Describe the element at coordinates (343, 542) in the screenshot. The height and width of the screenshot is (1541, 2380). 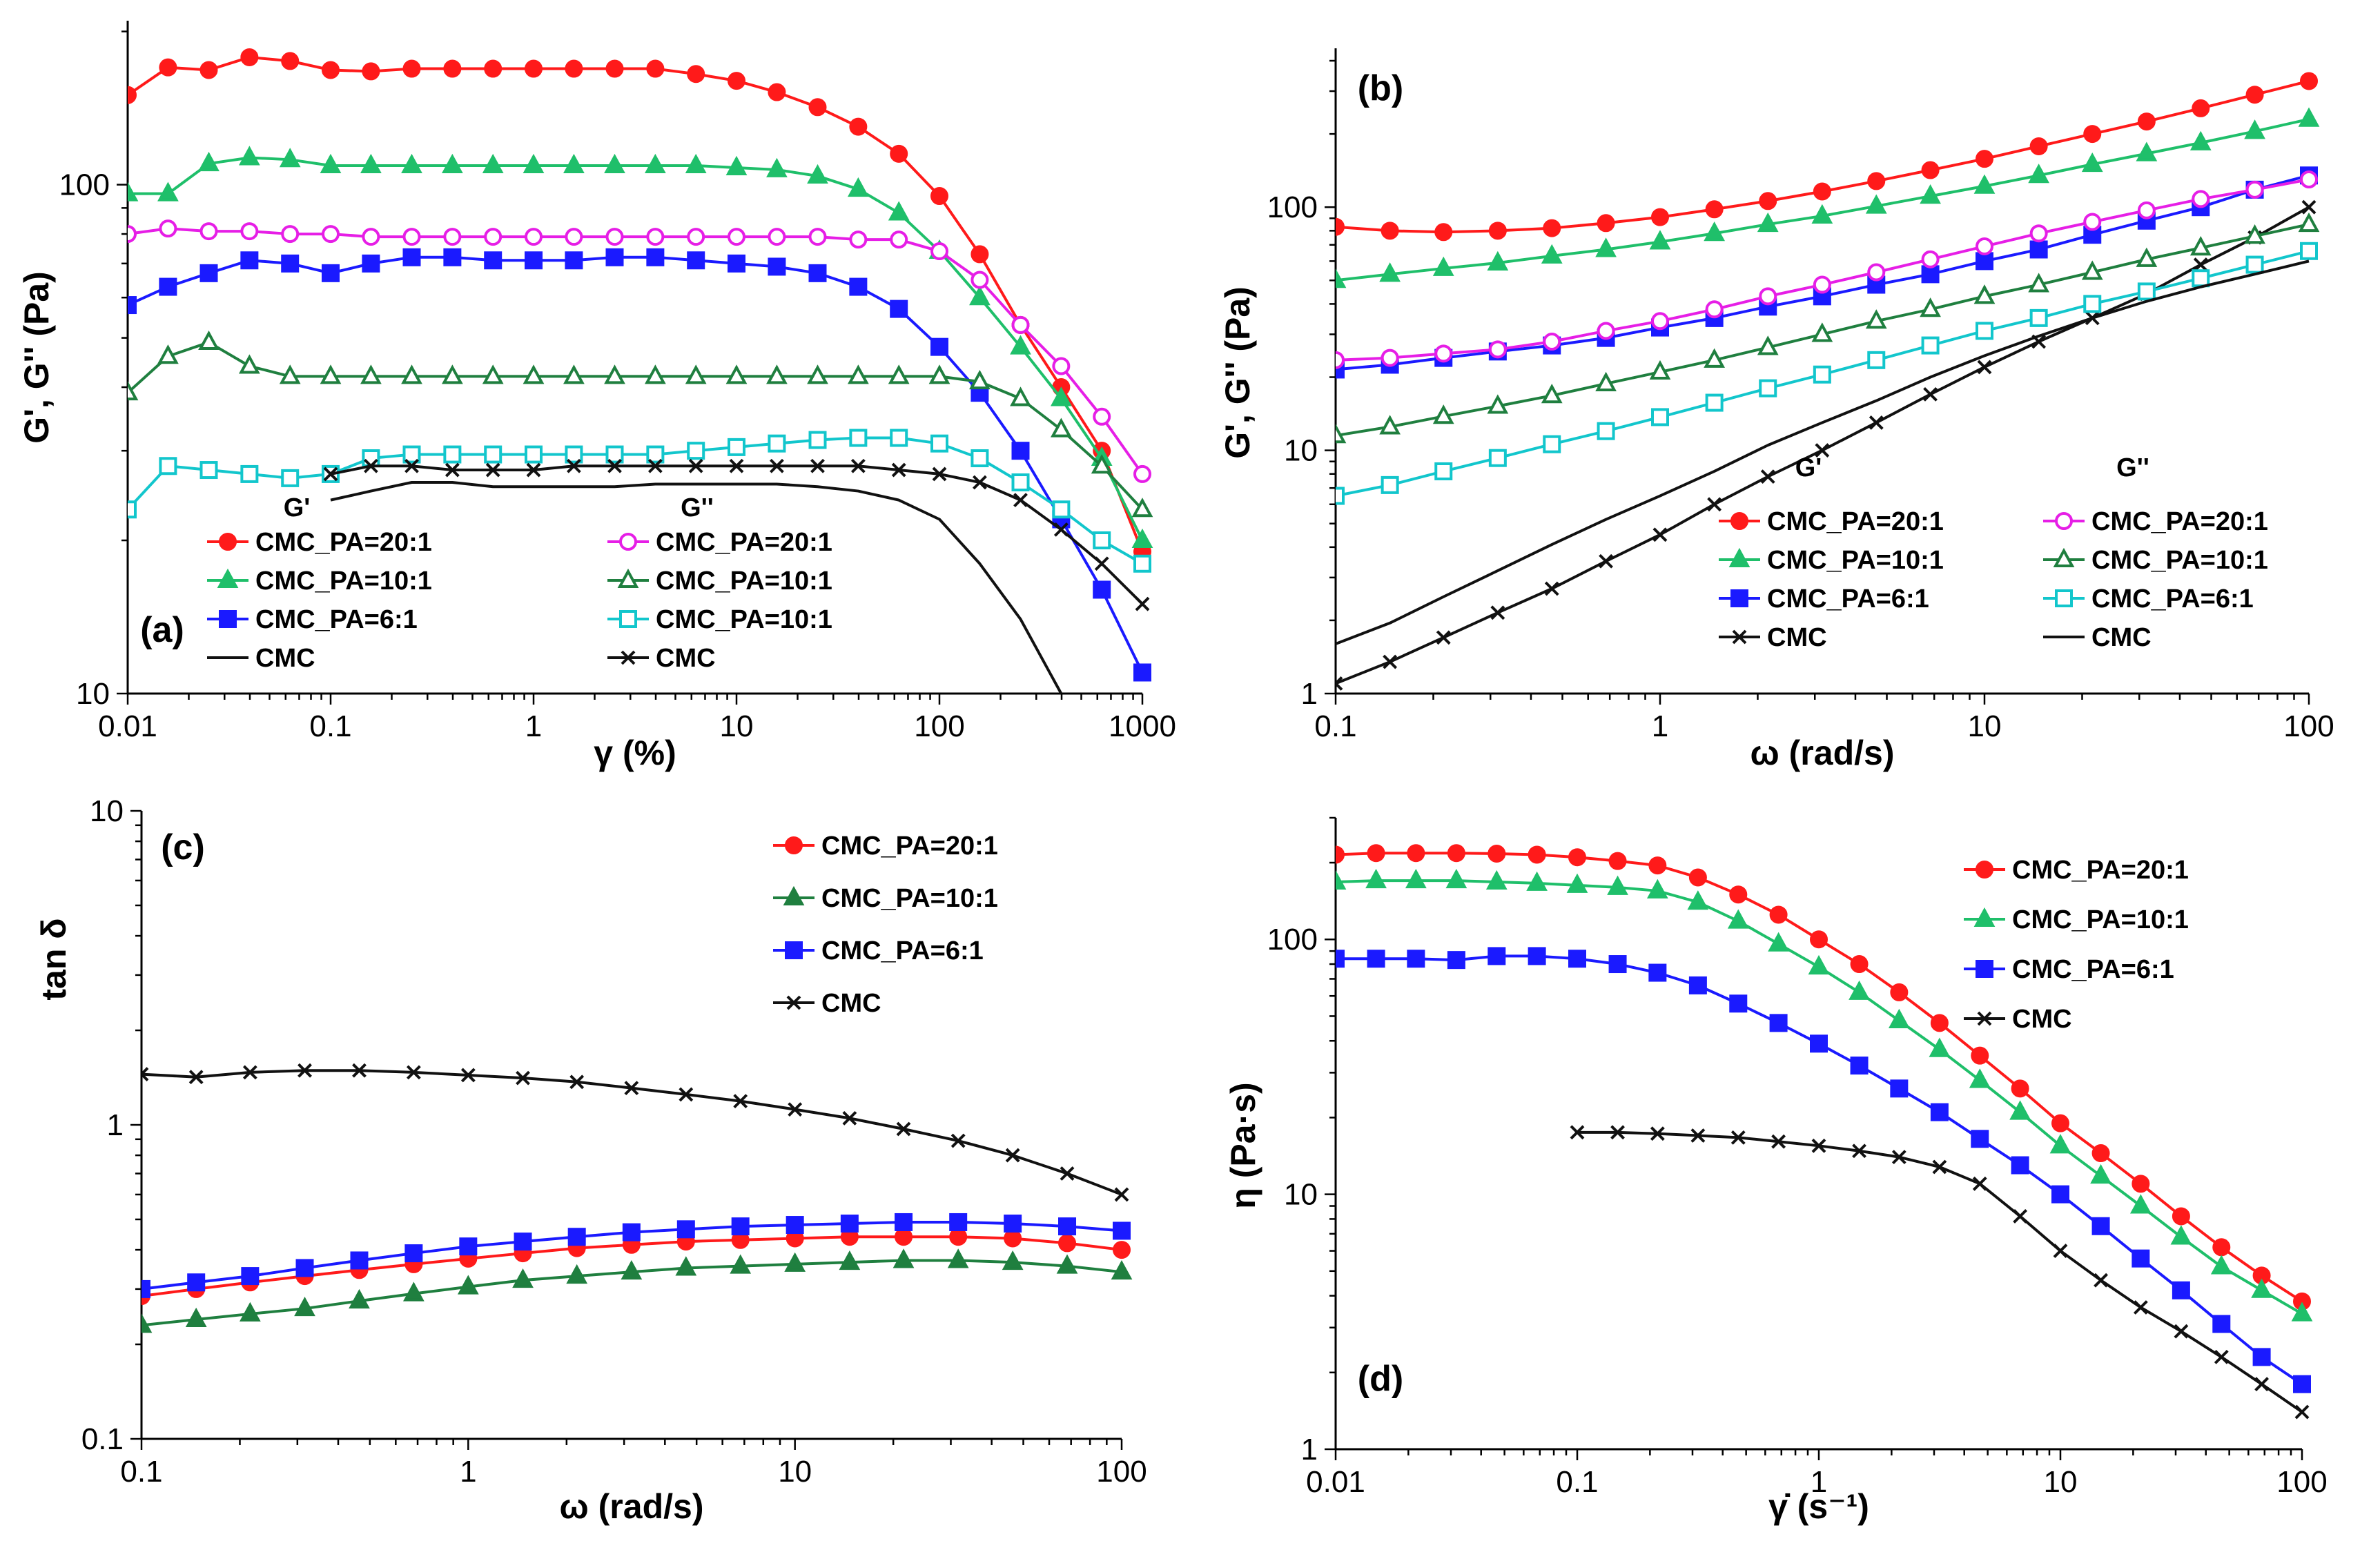
I see `legend-label: CMC_PA=20:1` at that location.